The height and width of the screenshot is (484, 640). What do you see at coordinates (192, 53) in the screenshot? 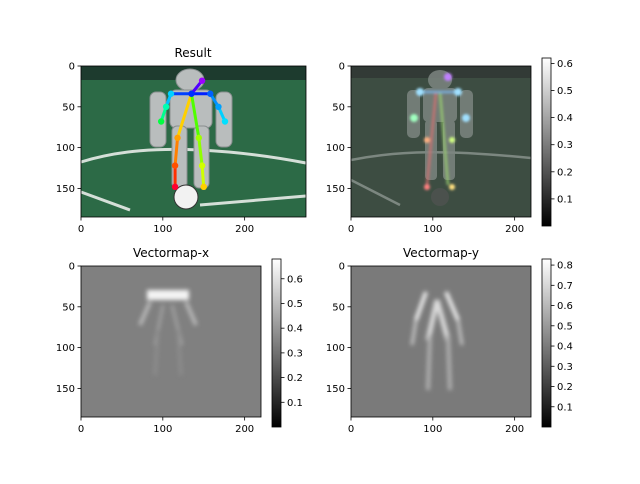
I see `result-title: Result` at bounding box center [192, 53].